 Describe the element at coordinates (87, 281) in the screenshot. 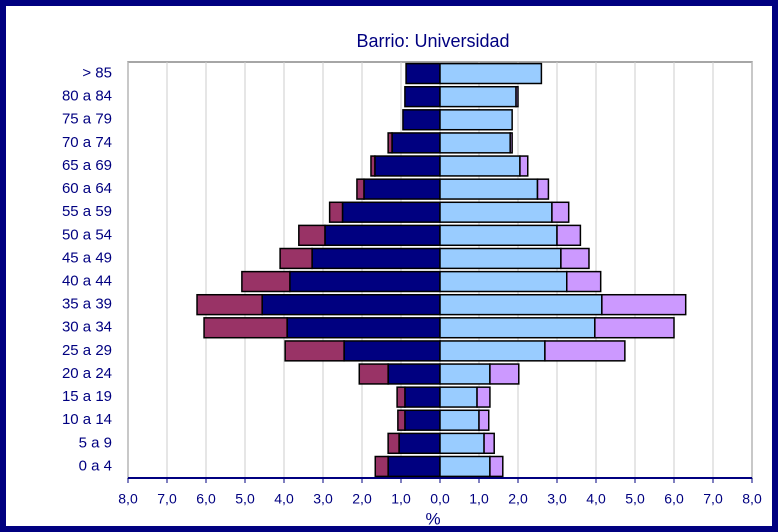

I see `y-tick-label: 40 a 44` at that location.